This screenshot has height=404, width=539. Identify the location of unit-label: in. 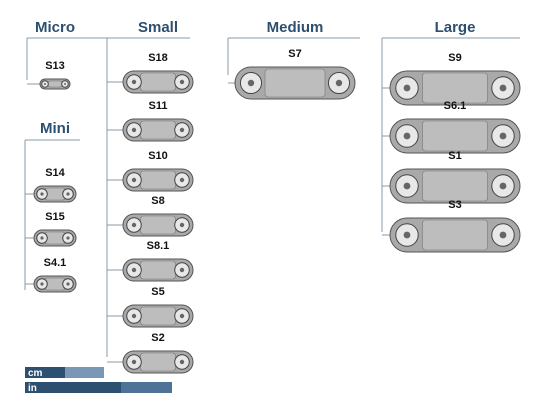
(32, 388).